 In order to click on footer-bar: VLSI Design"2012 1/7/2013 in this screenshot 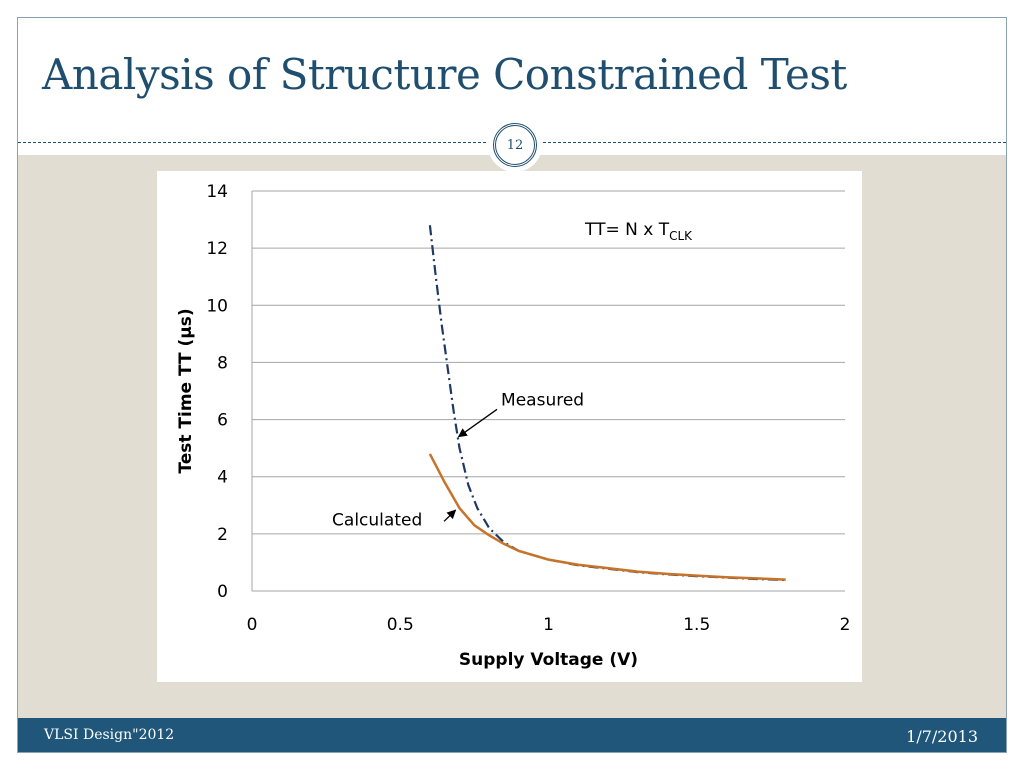, I will do `click(512, 735)`.